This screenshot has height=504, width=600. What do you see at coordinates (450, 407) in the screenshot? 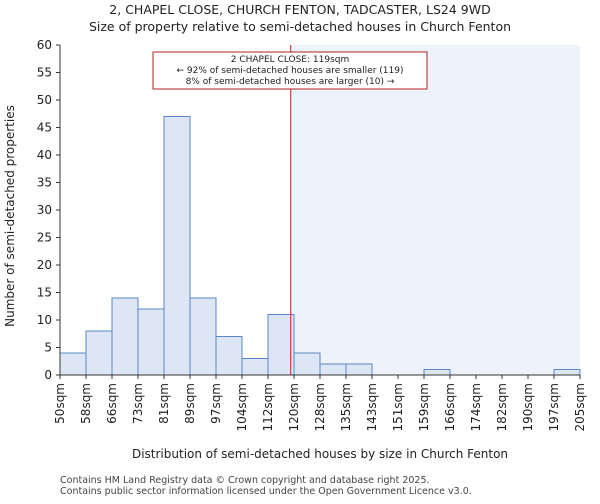
I see `x-tick-label: 166sqm` at bounding box center [450, 407].